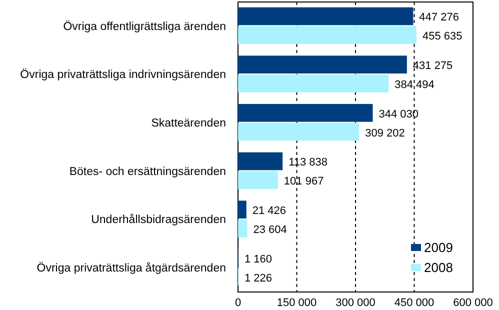  Describe the element at coordinates (356, 302) in the screenshot. I see `x-tick-label: 300 000` at that location.